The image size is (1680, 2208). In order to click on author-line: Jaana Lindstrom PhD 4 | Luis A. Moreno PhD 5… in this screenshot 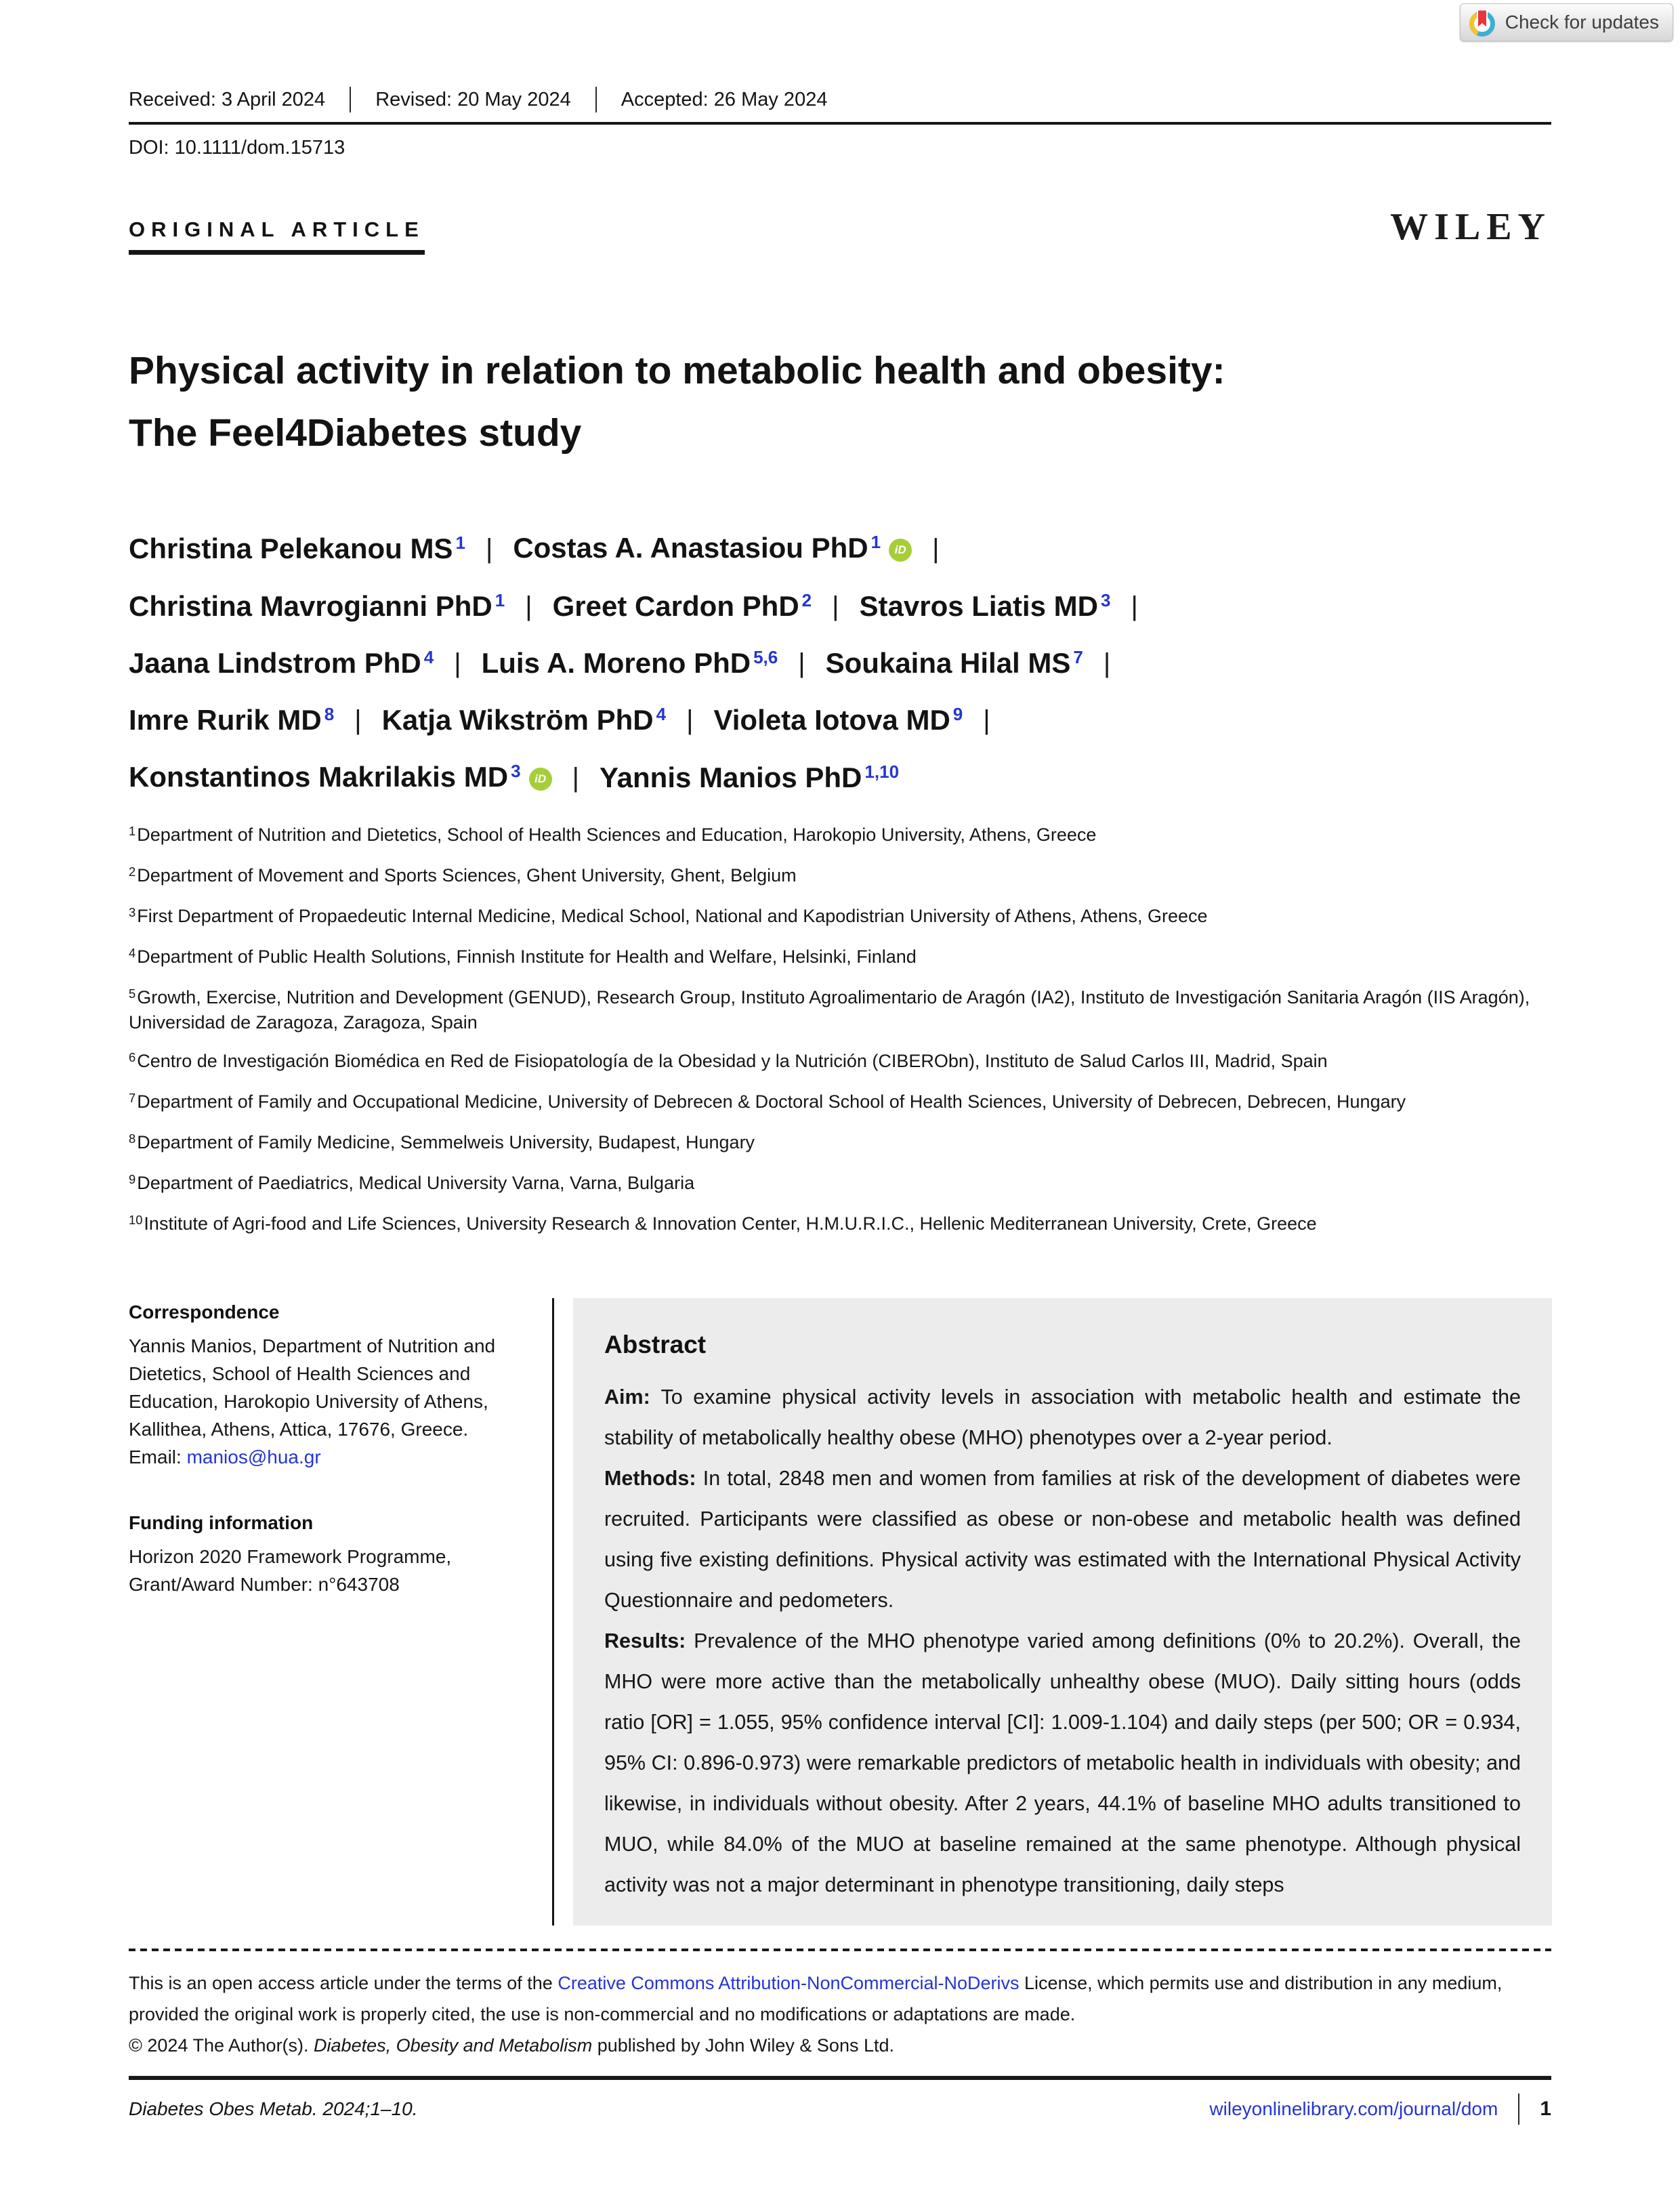, I will do `click(840, 663)`.